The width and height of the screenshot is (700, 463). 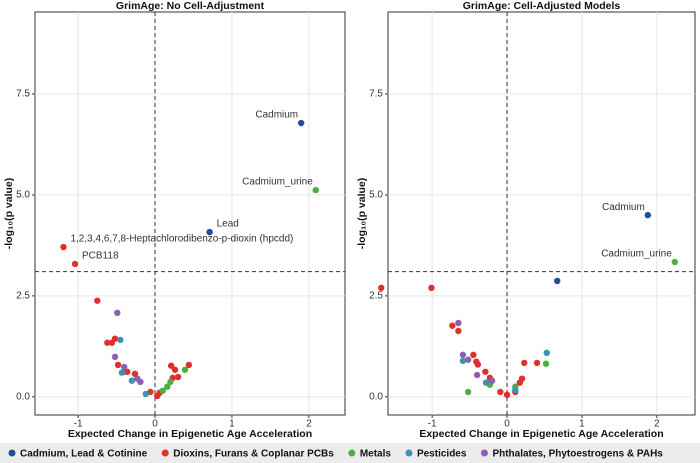 What do you see at coordinates (190, 6) in the screenshot?
I see `panel-title: GrimAge: No Cell-Adjustment` at bounding box center [190, 6].